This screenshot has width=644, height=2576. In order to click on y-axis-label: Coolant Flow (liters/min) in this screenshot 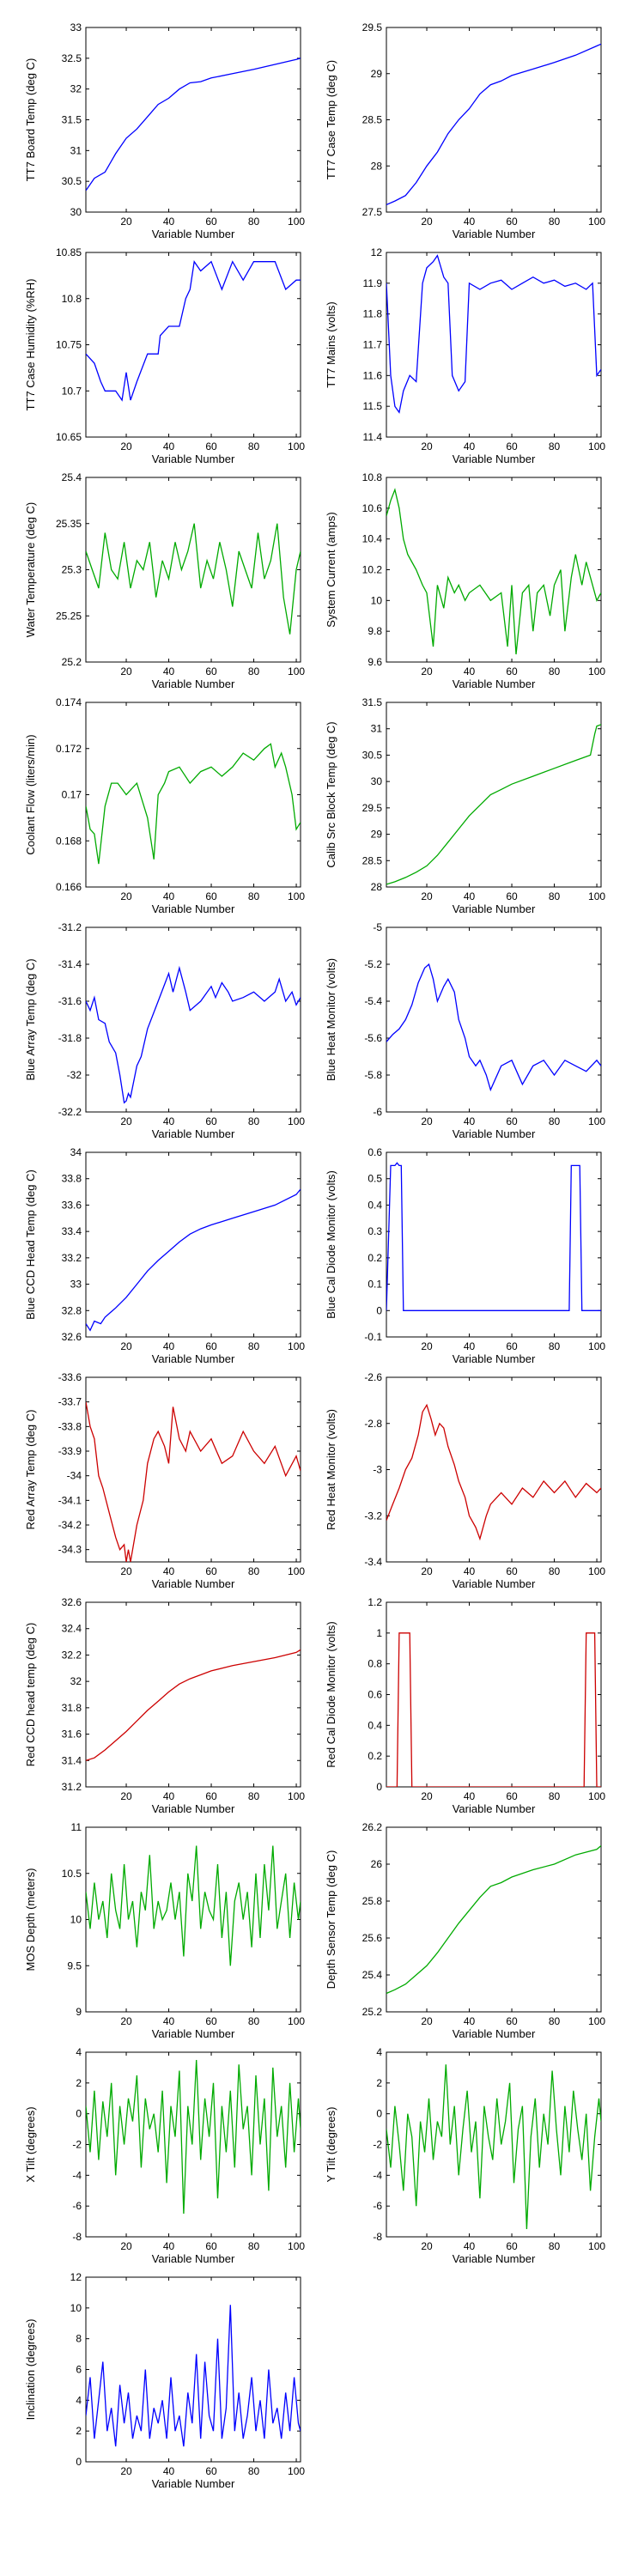, I will do `click(31, 794)`.